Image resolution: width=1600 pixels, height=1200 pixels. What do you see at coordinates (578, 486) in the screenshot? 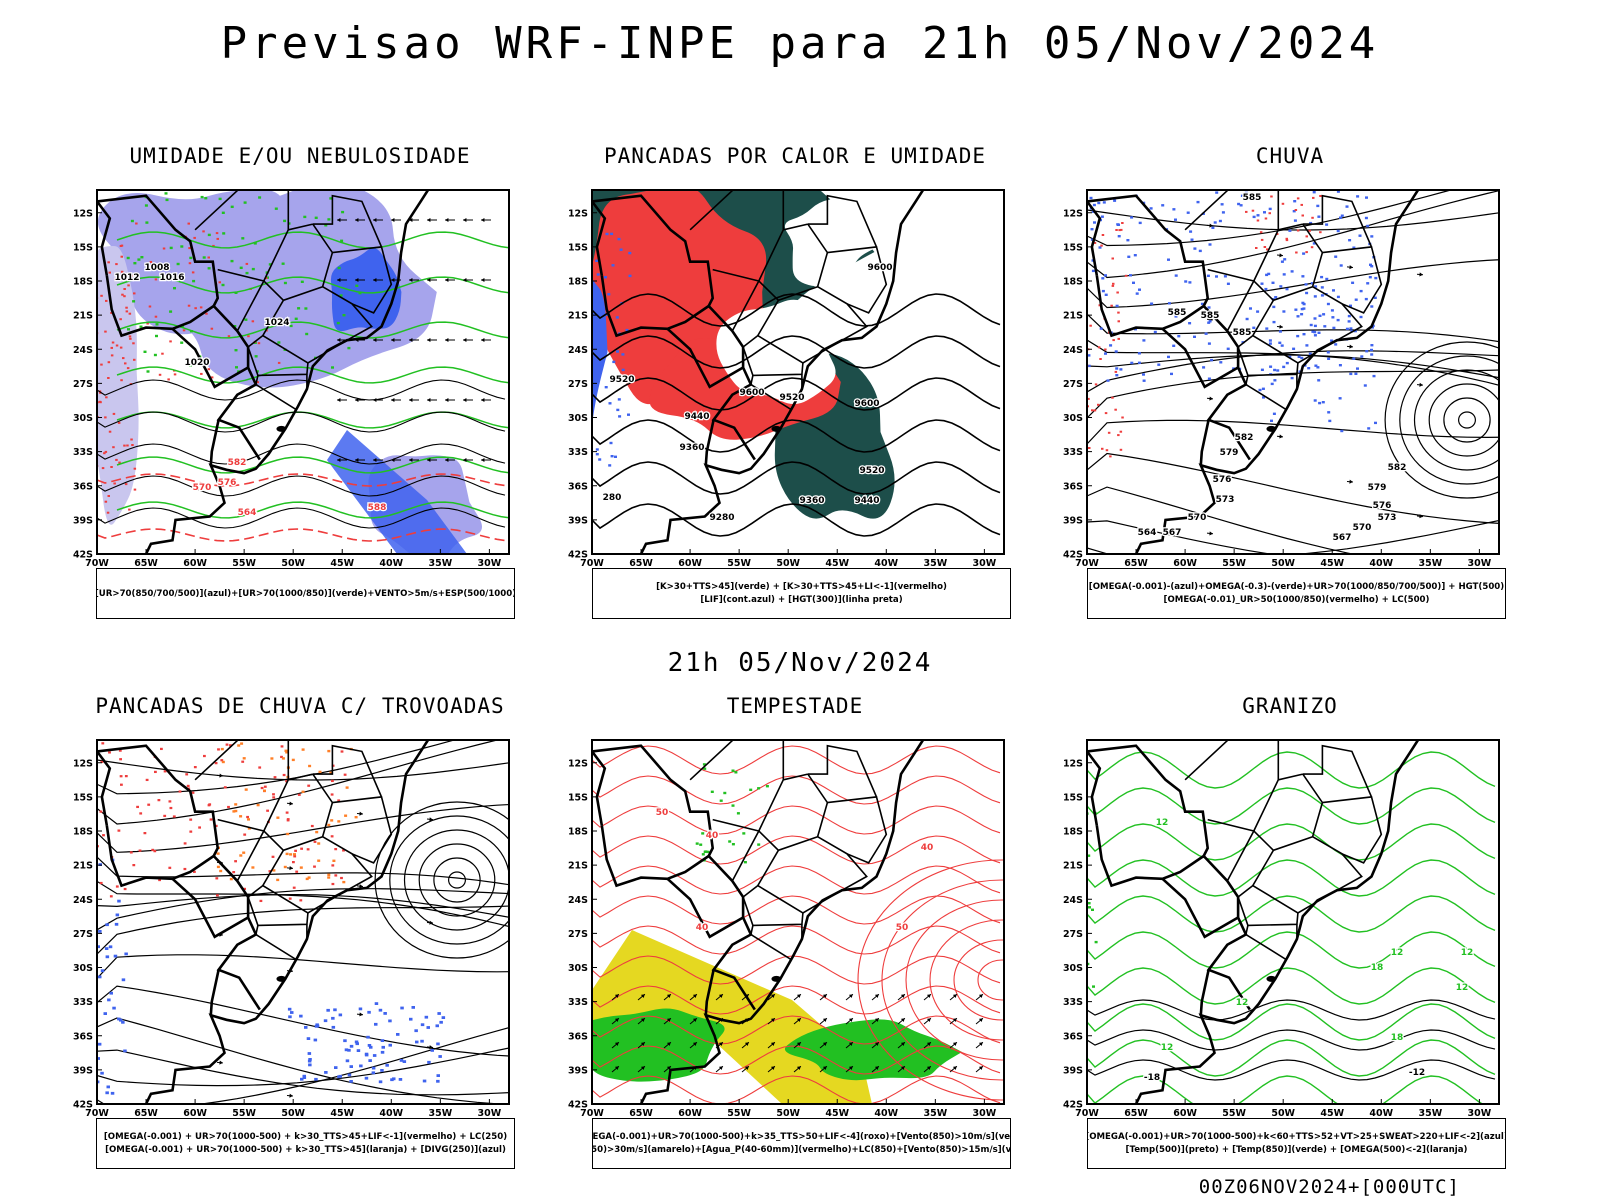
I see `lat-label: 36S` at bounding box center [578, 486].